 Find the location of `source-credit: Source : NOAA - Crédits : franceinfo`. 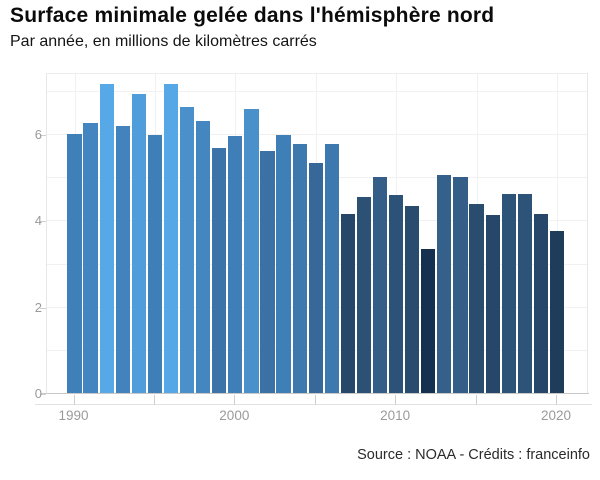

source-credit: Source : NOAA - Crédits : franceinfo is located at coordinates (473, 455).